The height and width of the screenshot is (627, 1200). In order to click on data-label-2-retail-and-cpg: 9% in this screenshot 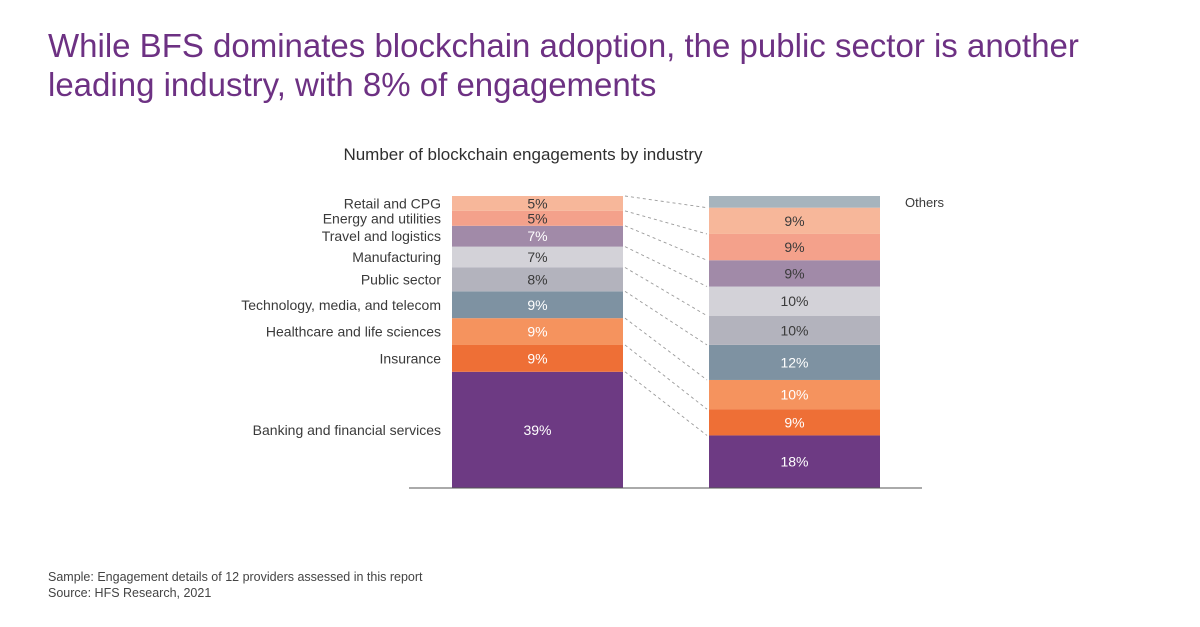, I will do `click(794, 221)`.